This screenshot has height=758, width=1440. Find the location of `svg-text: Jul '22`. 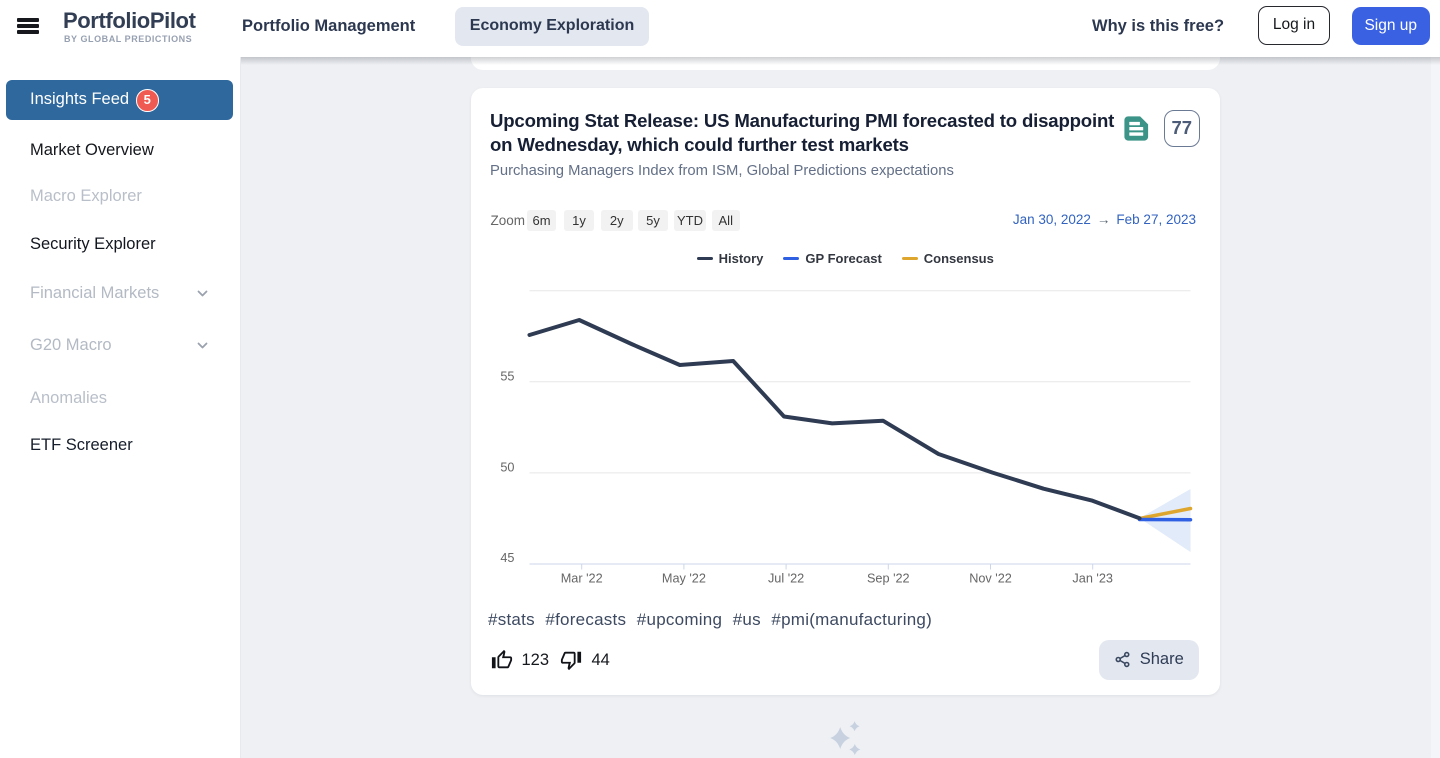

svg-text: Jul '22 is located at coordinates (785, 579).